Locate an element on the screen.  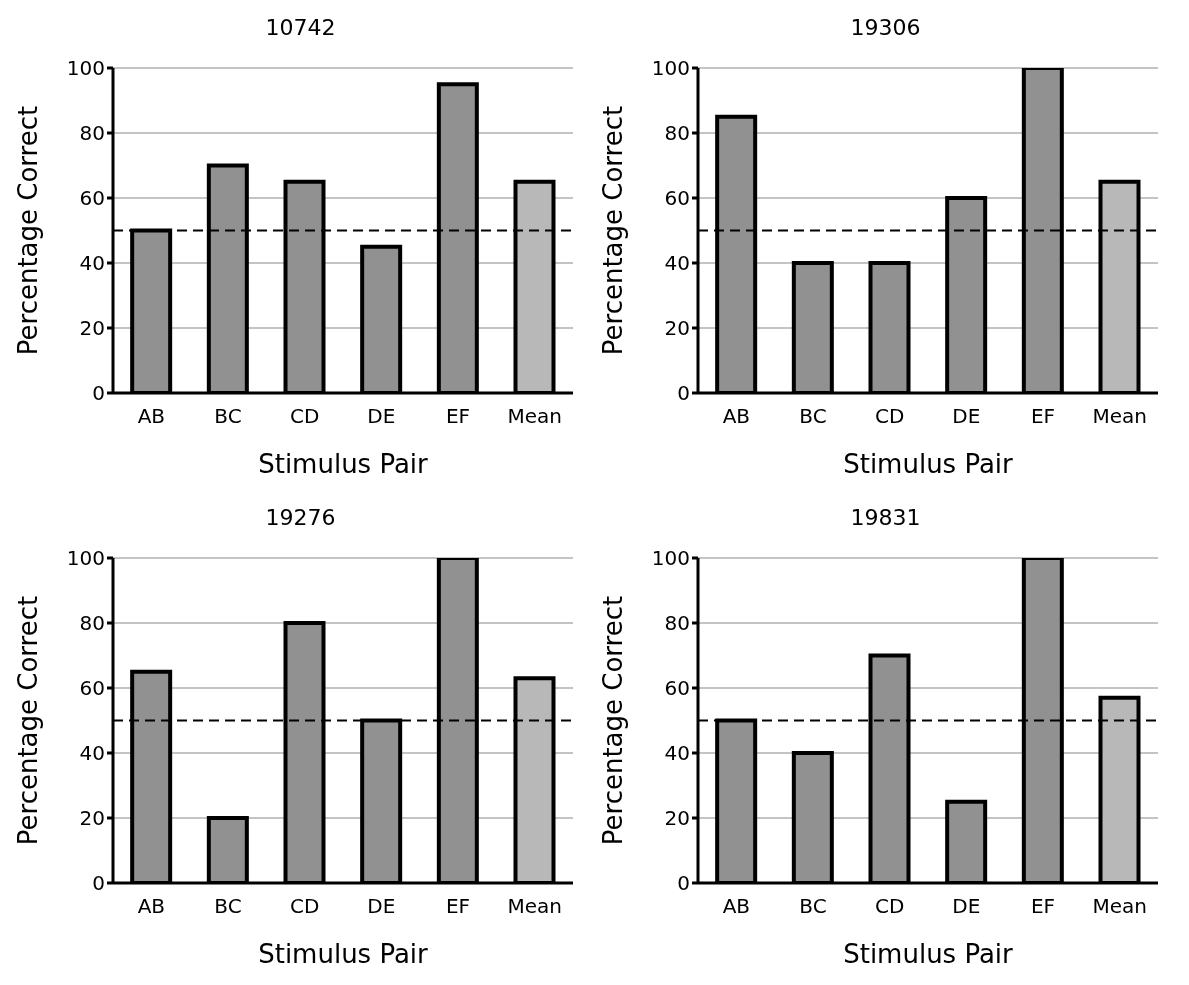
chart-title: 19831 is located at coordinates (885, 518).